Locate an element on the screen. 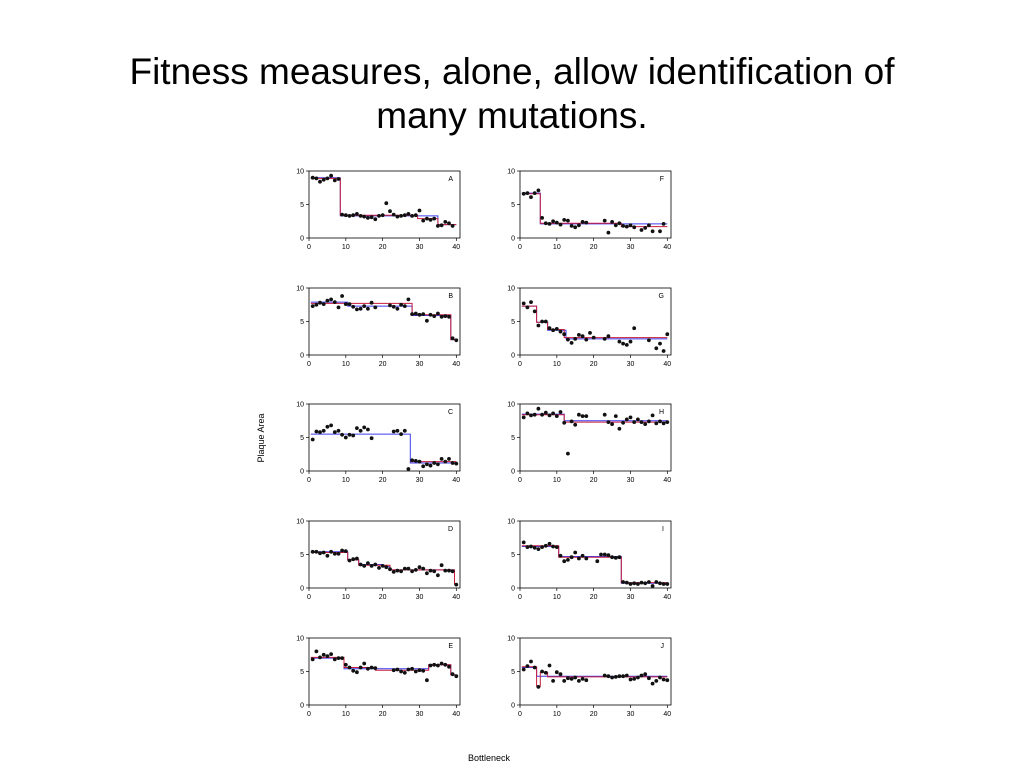 The image size is (1024, 768). panel-frame is located at coordinates (595, 204).